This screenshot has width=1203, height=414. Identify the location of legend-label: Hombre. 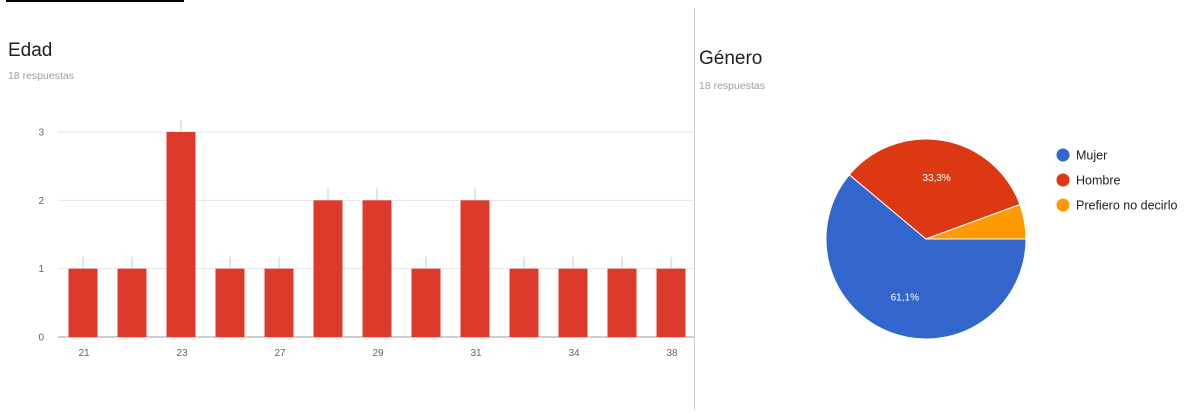
(1098, 181).